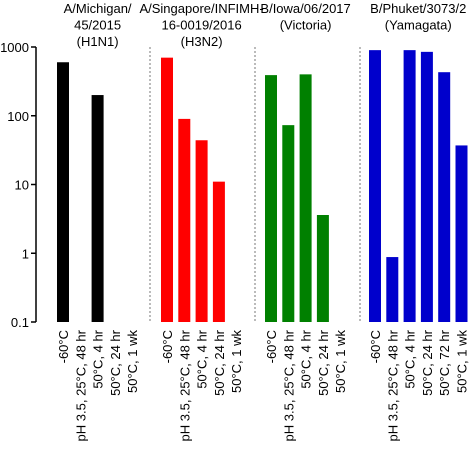 The image size is (474, 474). What do you see at coordinates (97, 25) in the screenshot?
I see `group-title: 45/2015` at bounding box center [97, 25].